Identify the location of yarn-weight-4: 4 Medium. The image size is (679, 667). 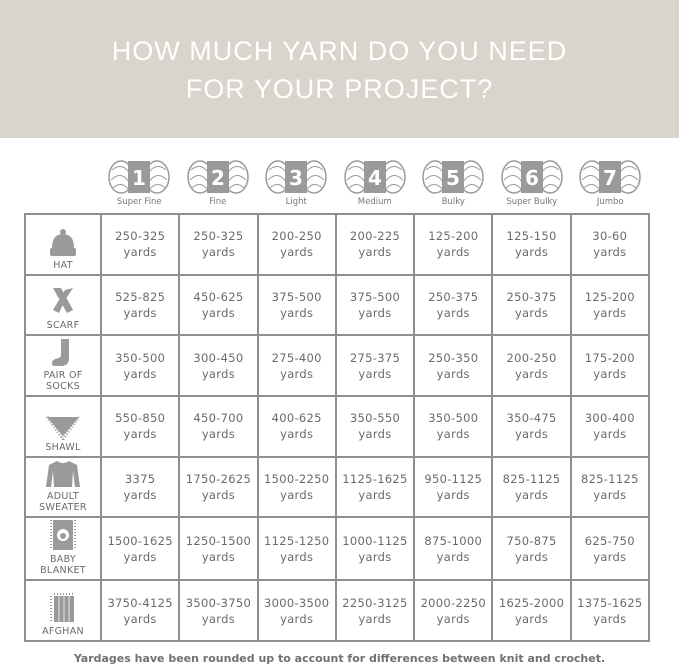
(375, 182).